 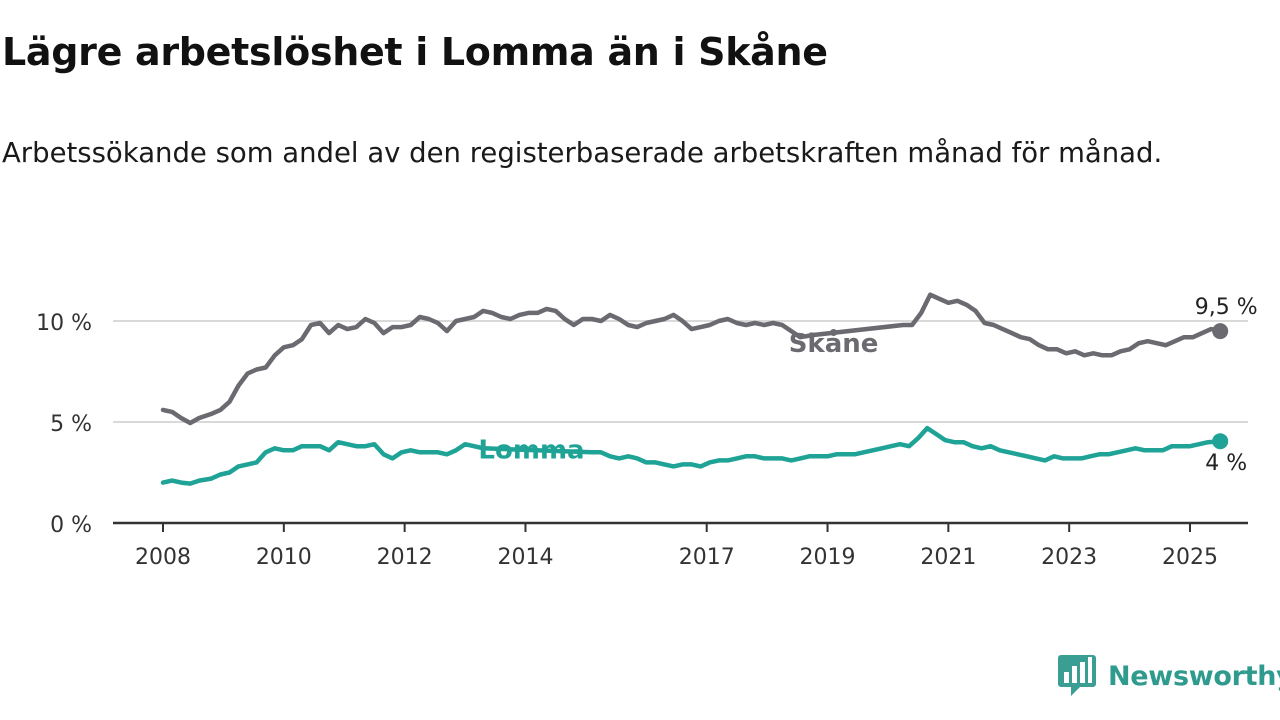 I want to click on x-tick-label: 2010, so click(x=284, y=557).